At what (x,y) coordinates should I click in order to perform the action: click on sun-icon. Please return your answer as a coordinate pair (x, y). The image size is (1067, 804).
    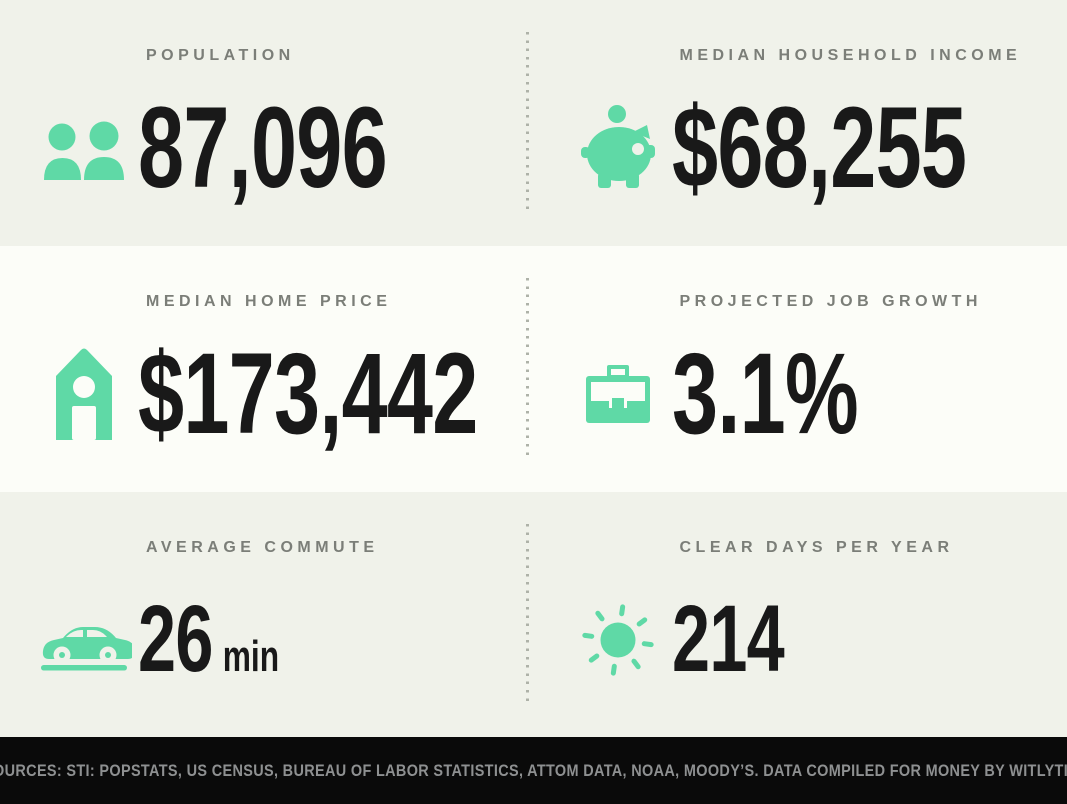
    Looking at the image, I should click on (618, 640).